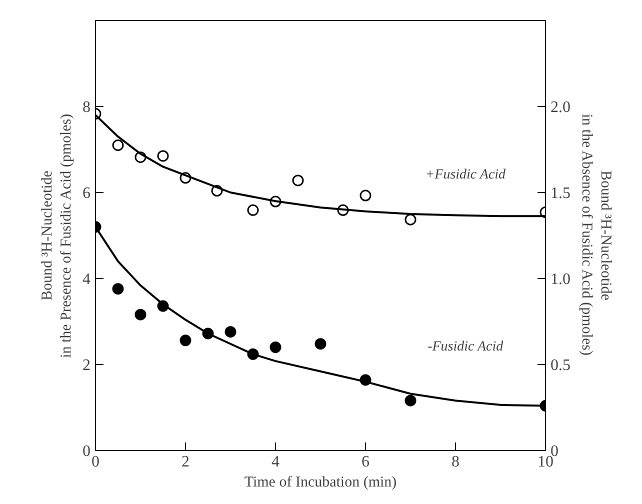 The image size is (642, 504). What do you see at coordinates (56, 236) in the screenshot?
I see `y-axis-title: Bound ³H-Nucleotide in the Presence of Fusidic Acid (pmoles)` at bounding box center [56, 236].